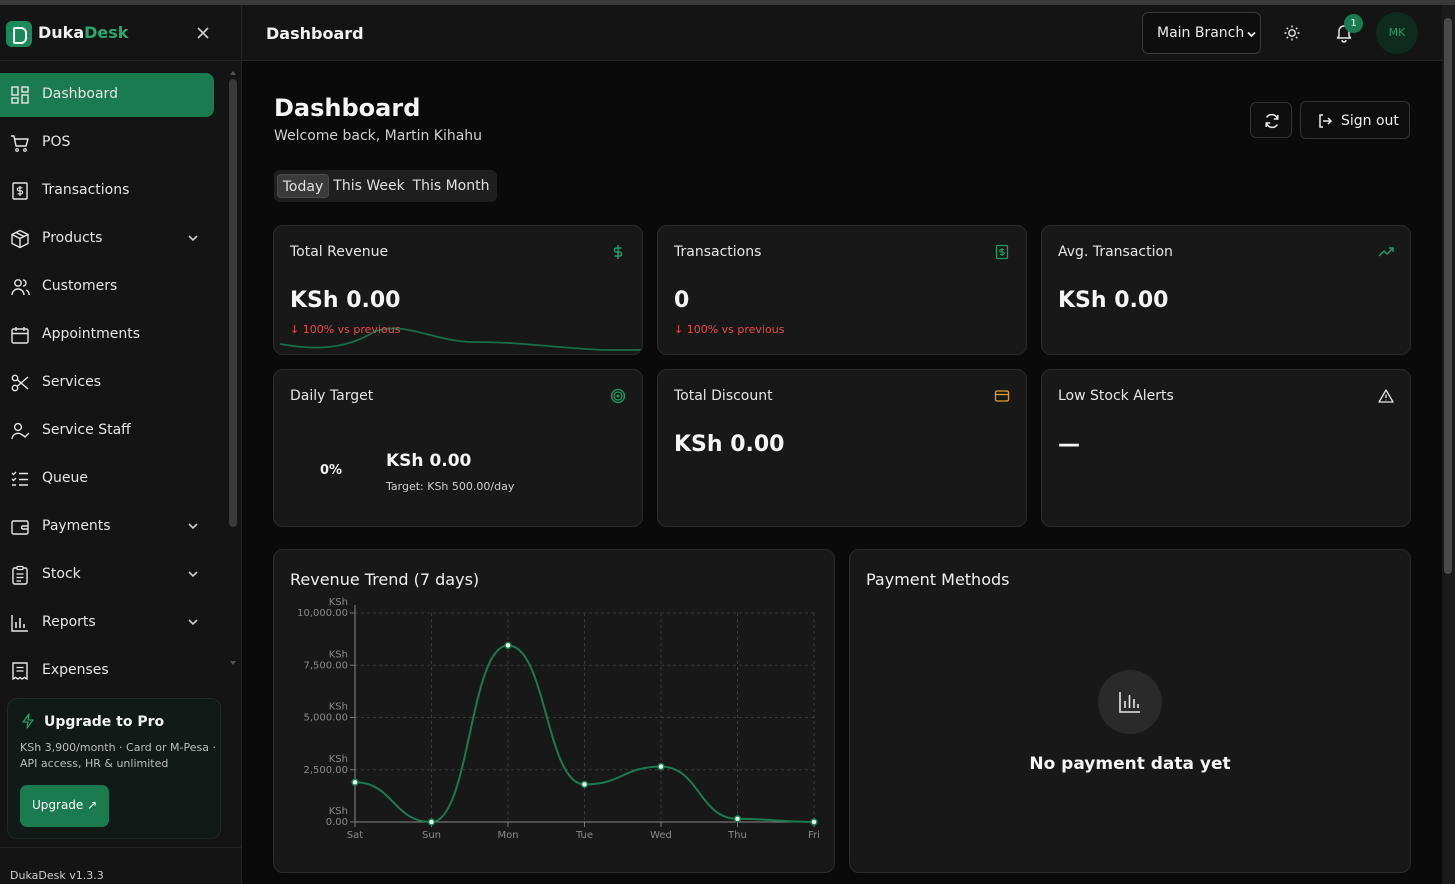 This screenshot has height=884, width=1455. What do you see at coordinates (507, 835) in the screenshot?
I see `x-tick-label: Mon` at bounding box center [507, 835].